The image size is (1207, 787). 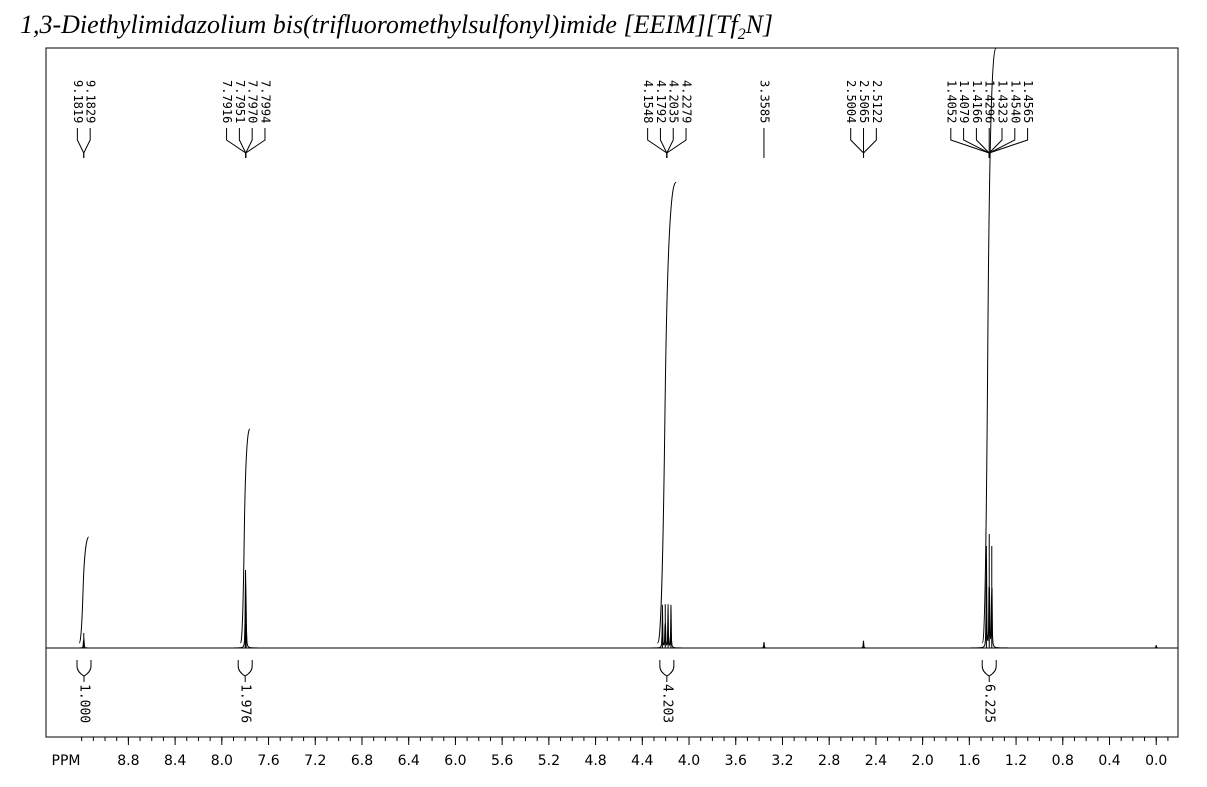 I want to click on x-axis-label: PPM, so click(x=66, y=761).